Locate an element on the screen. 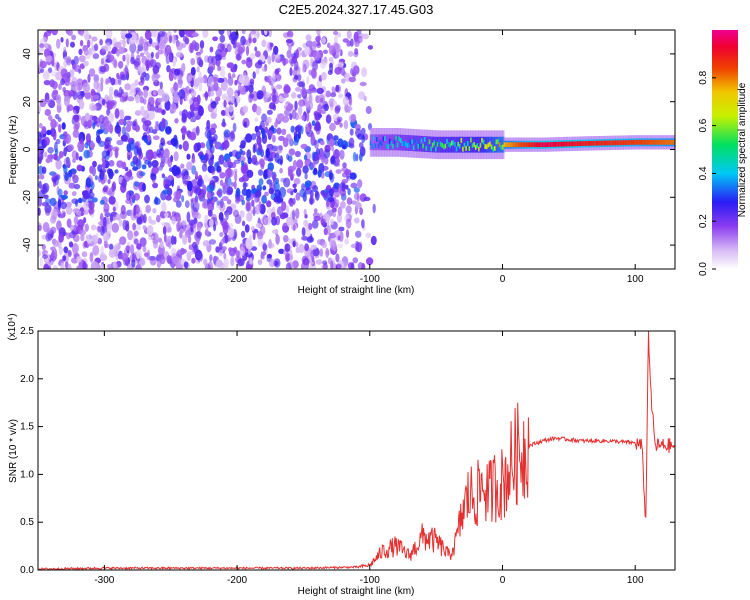 The image size is (750, 600). colorbar-gradient is located at coordinates (725, 149).